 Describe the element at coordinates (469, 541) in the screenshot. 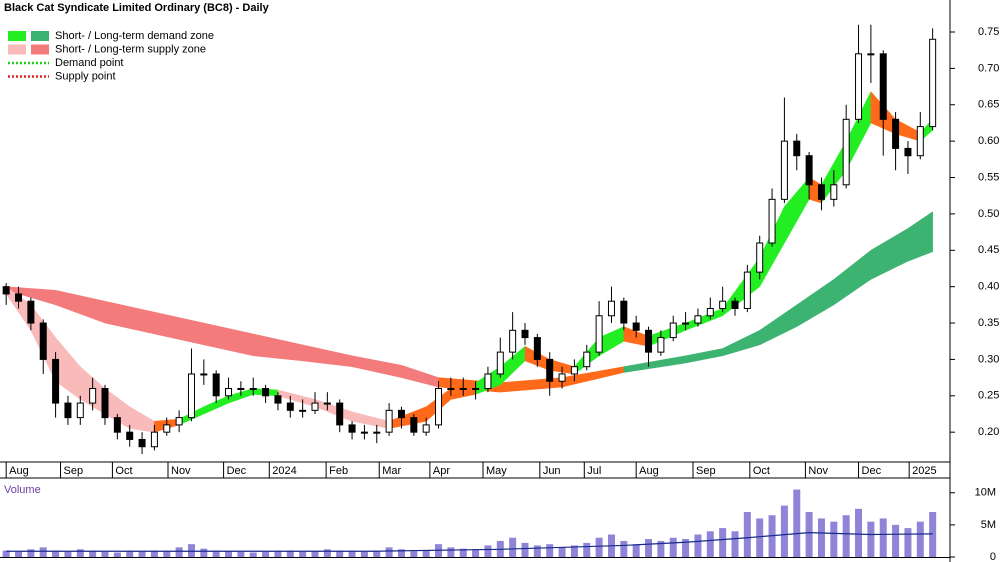

I see `volume-ma` at that location.